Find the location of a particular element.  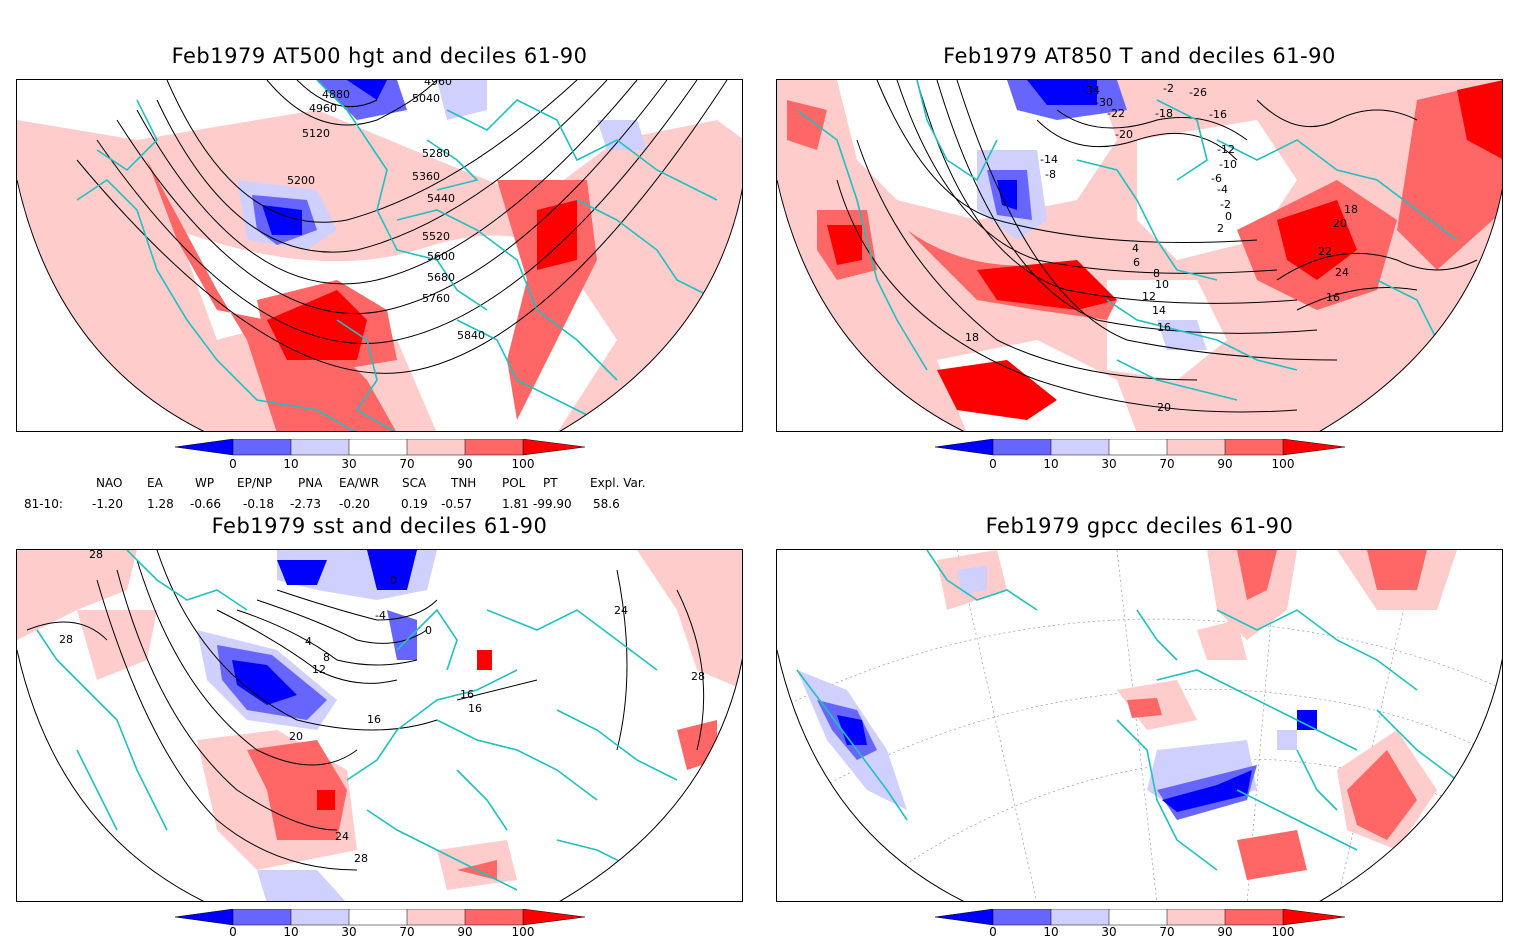

contour-label: 5040 is located at coordinates (426, 98).